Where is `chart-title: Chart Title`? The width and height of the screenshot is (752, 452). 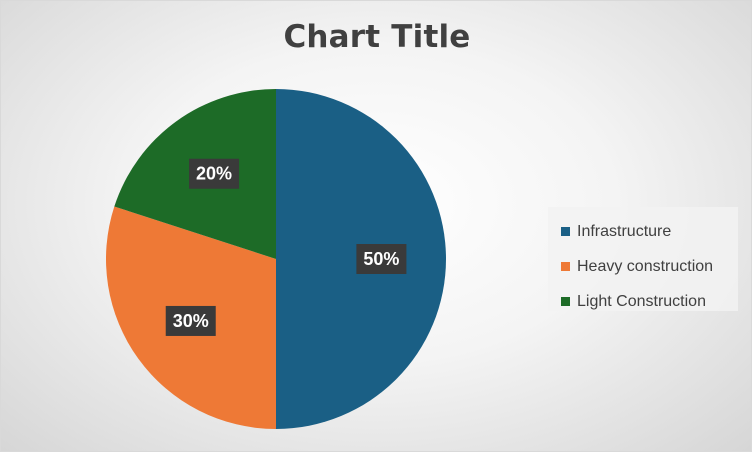 chart-title: Chart Title is located at coordinates (377, 37).